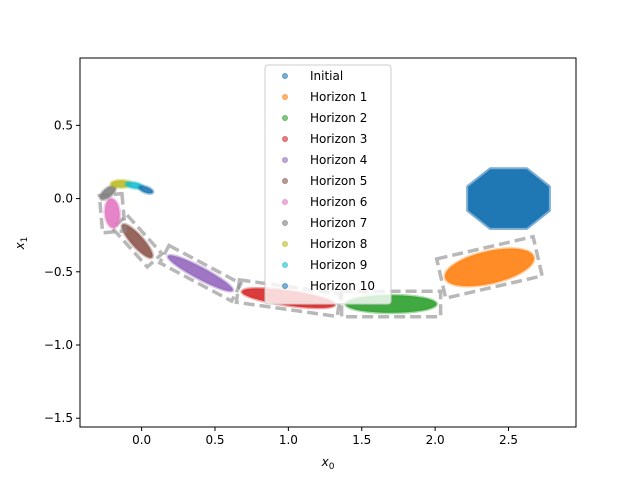 This screenshot has height=480, width=640. Describe the element at coordinates (338, 97) in the screenshot. I see `legend-label: Horizon 1` at that location.